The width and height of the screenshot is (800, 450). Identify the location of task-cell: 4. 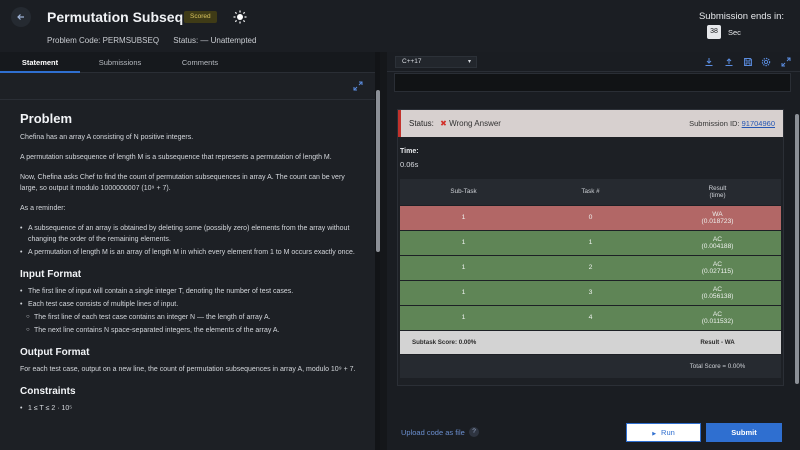
(590, 317).